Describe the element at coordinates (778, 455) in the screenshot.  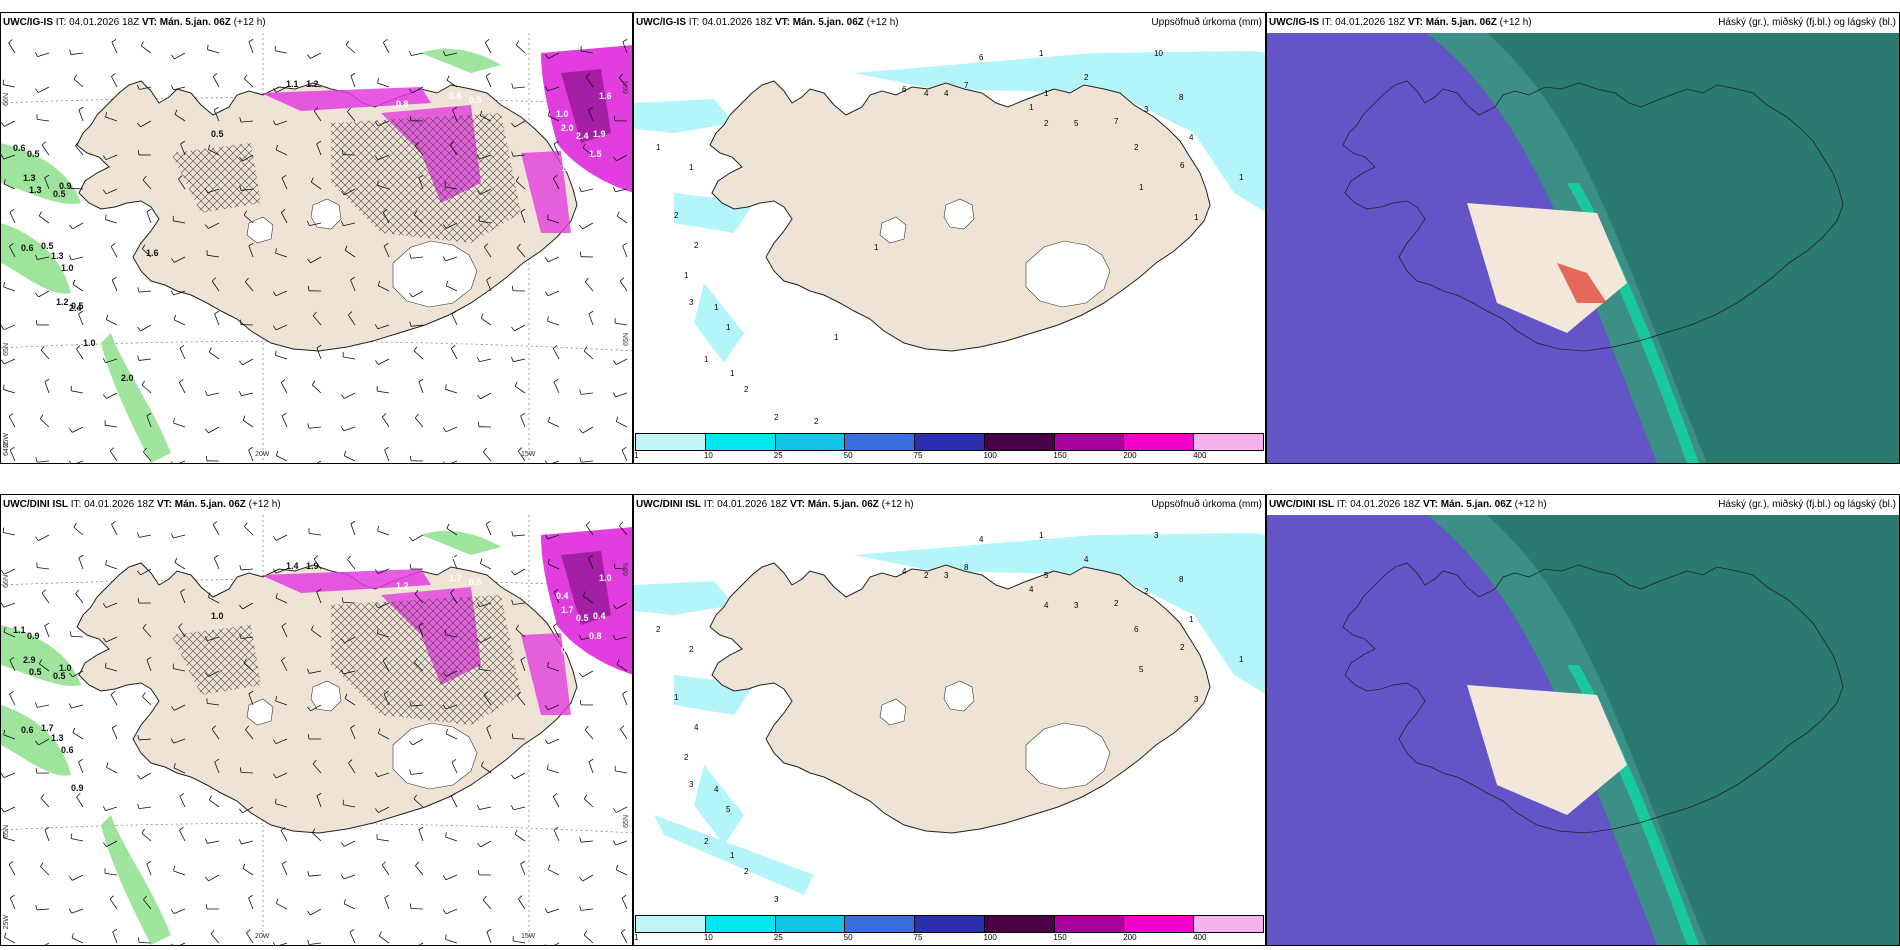
I see `colorbar-tick-label: 25` at that location.